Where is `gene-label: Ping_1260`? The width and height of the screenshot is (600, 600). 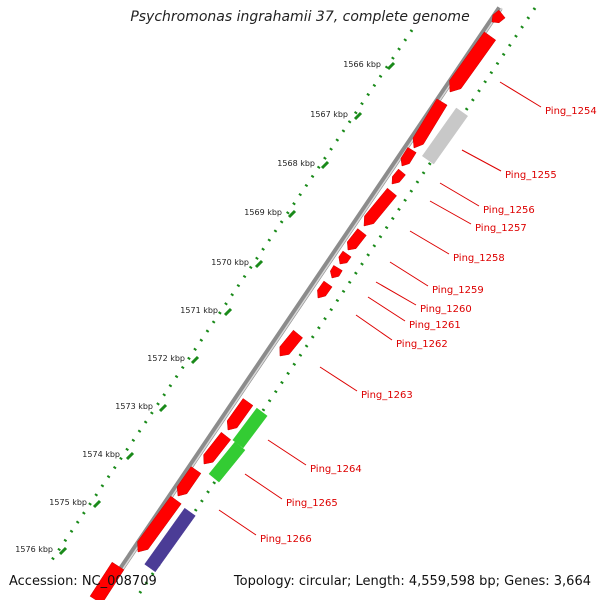
gene-label: Ping_1260 is located at coordinates (446, 309).